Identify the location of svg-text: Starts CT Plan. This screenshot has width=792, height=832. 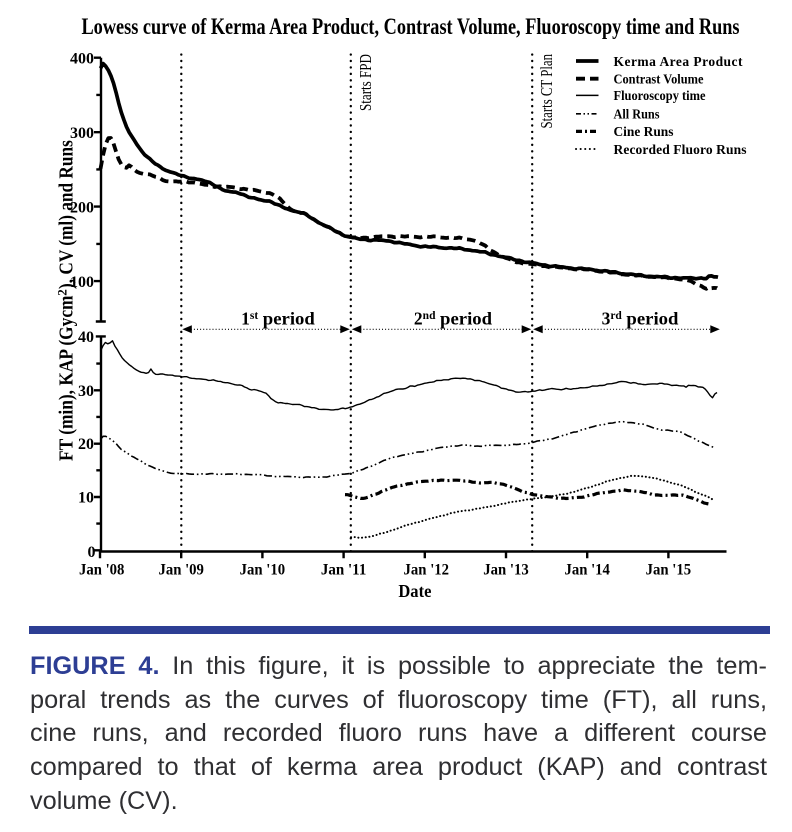
(546, 91).